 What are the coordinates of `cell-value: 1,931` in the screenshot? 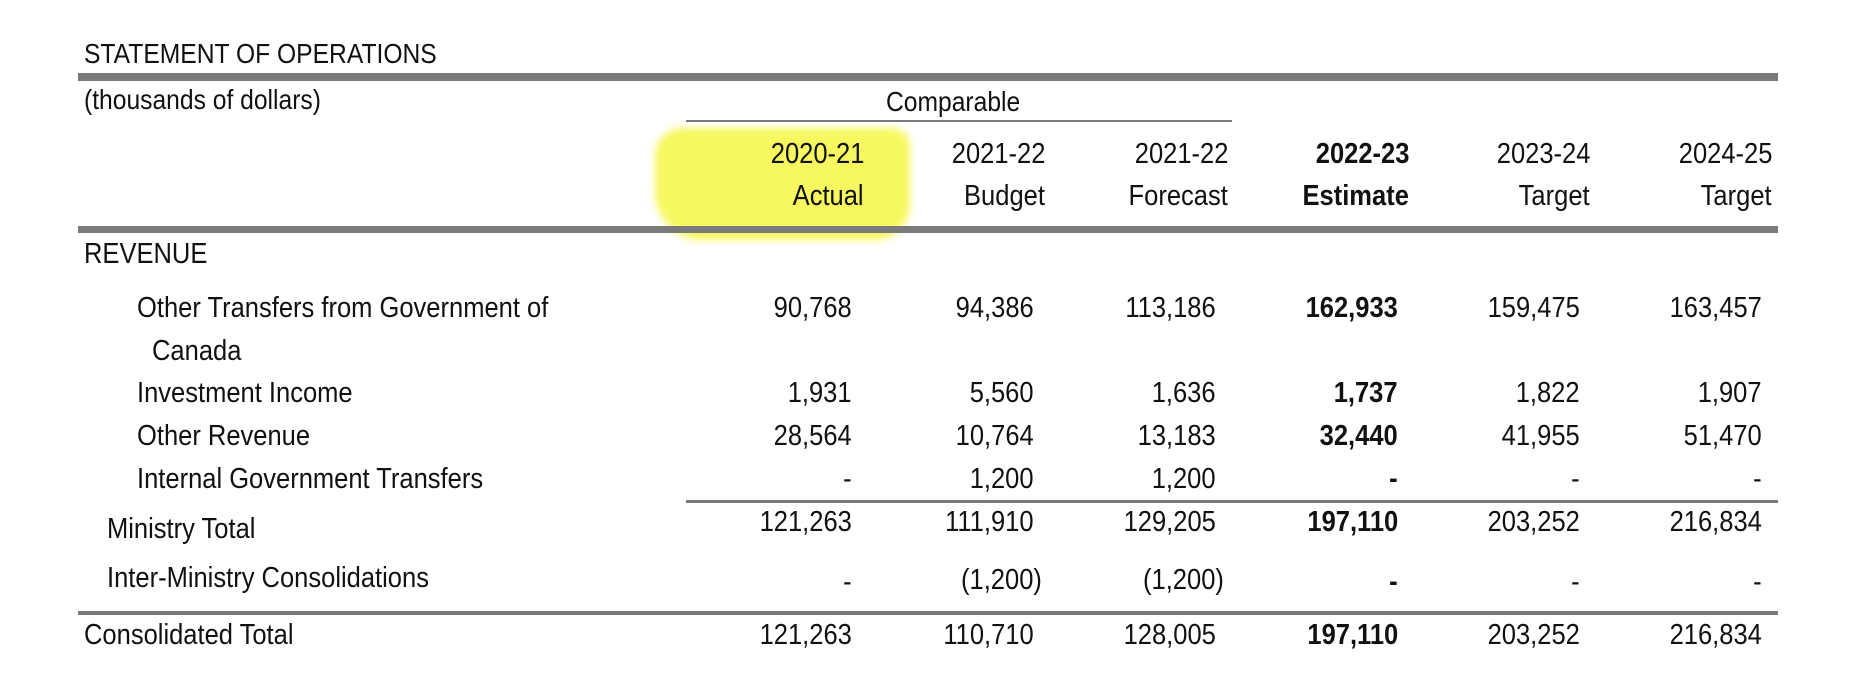 It's located at (820, 393).